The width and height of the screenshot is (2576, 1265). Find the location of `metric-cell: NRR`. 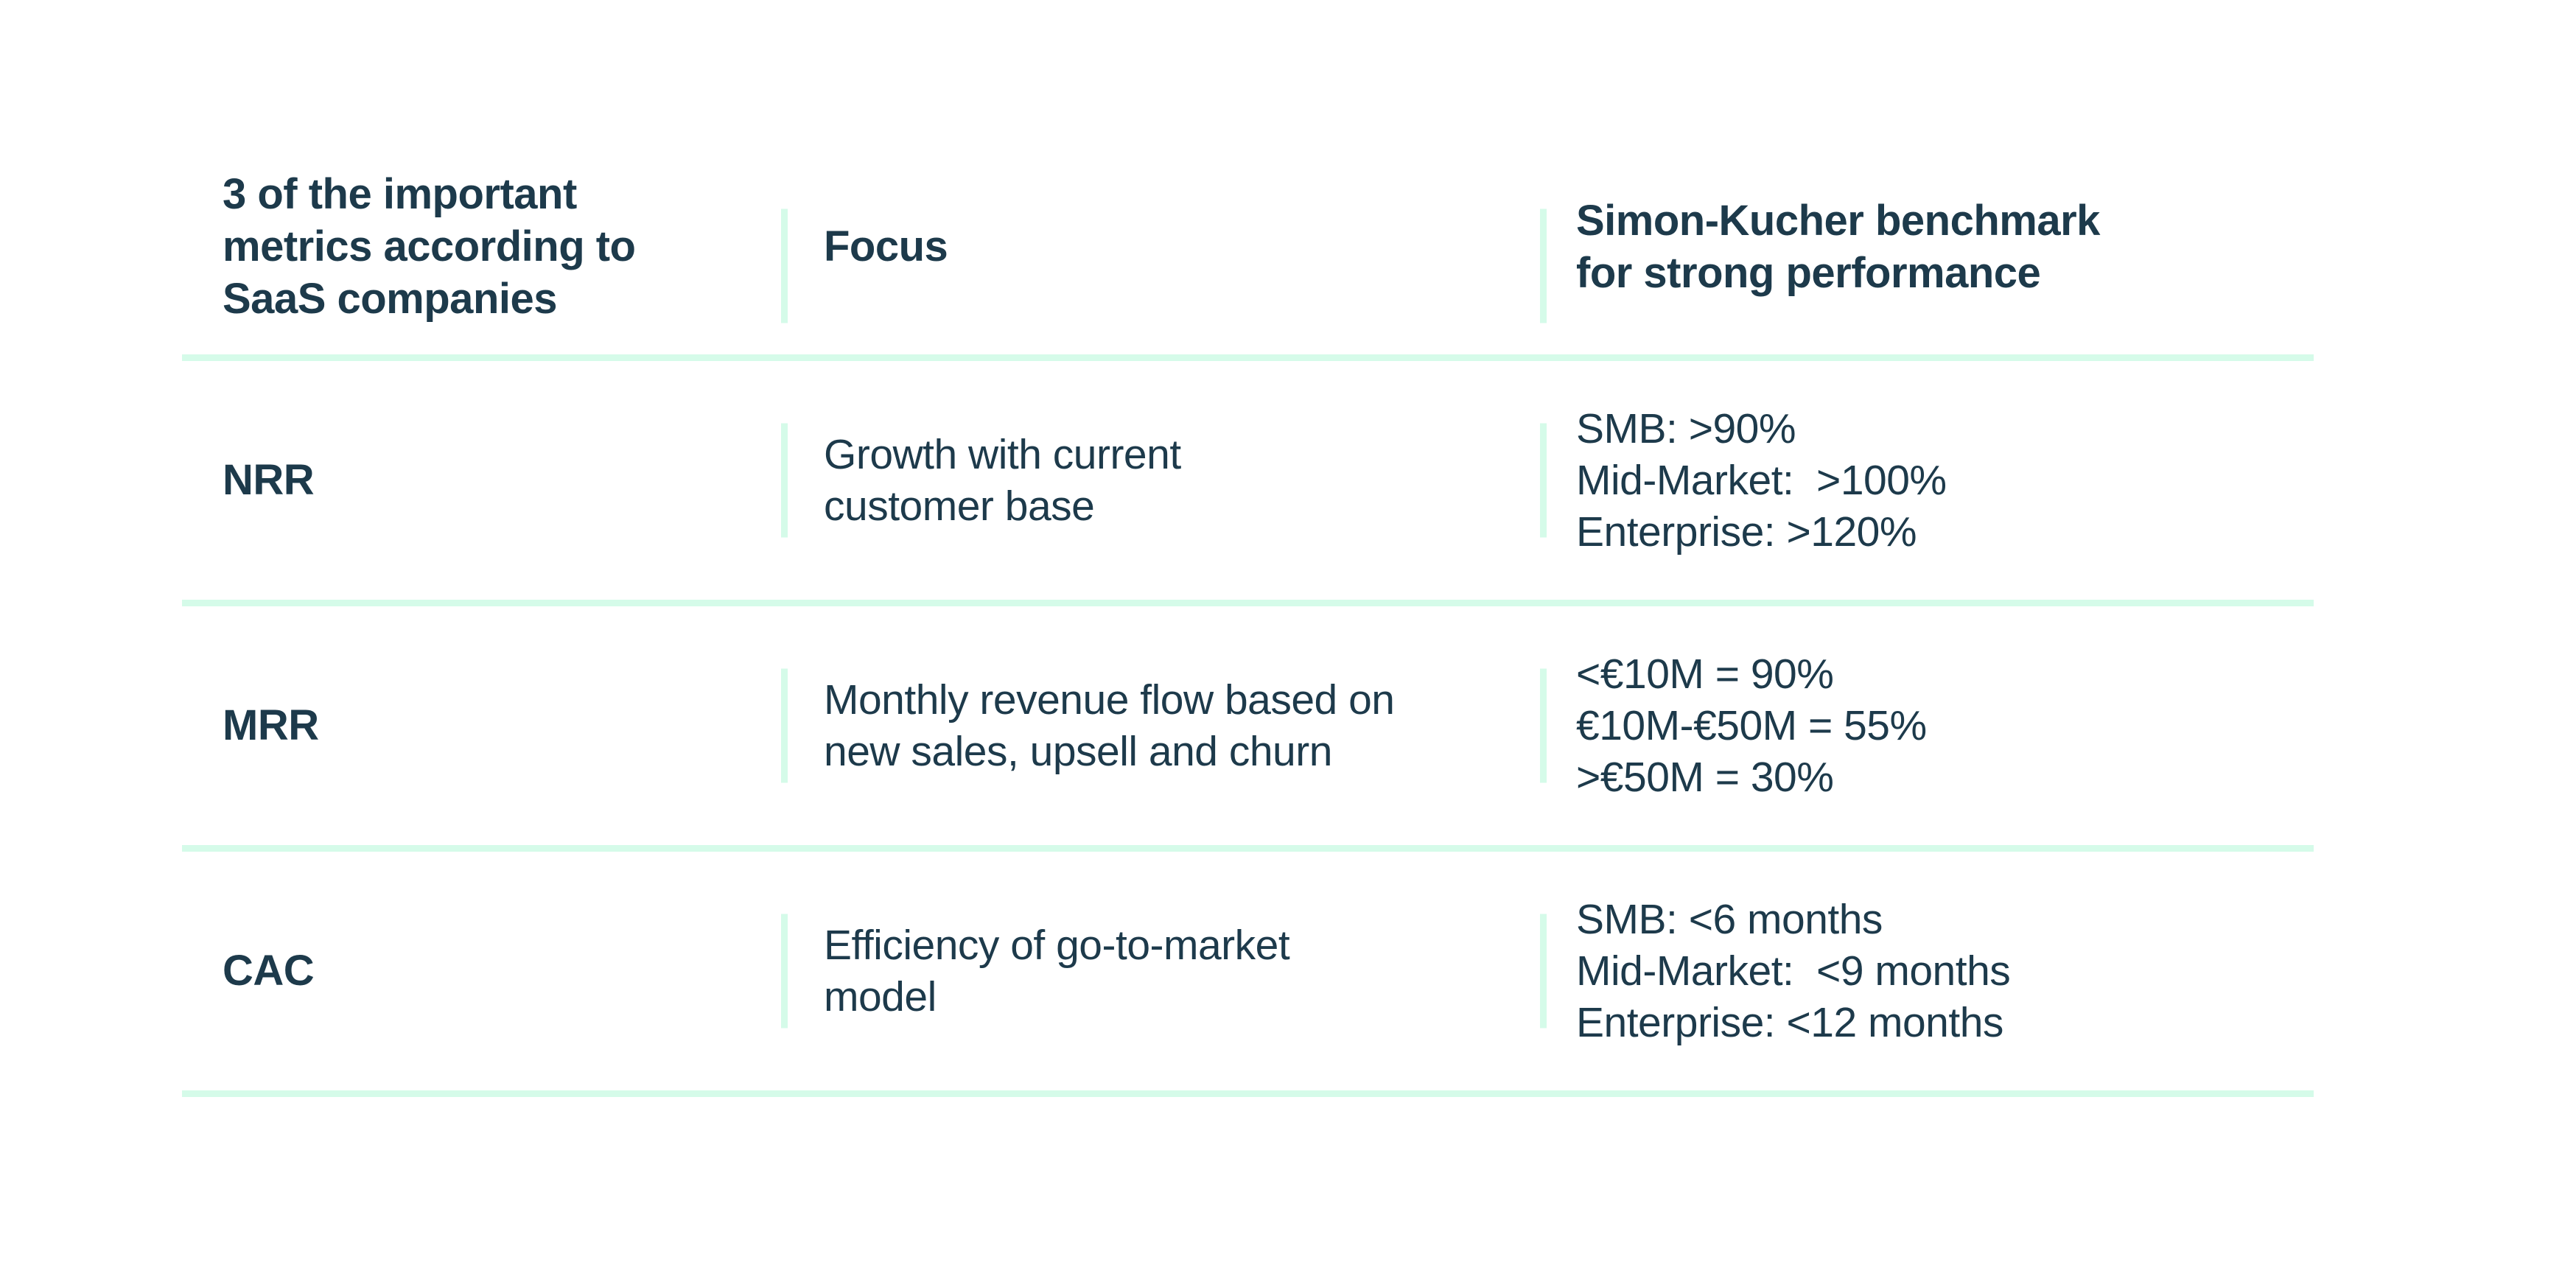

metric-cell: NRR is located at coordinates (481, 480).